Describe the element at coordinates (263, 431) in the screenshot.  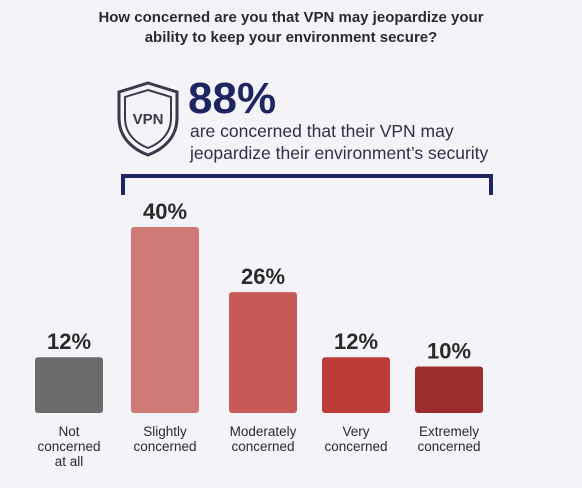
I see `category-label-2-line-0: Moderately` at that location.